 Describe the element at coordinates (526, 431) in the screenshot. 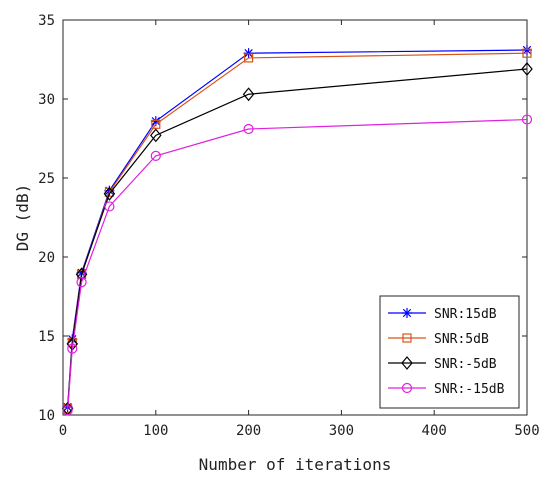

I see `x-tick-label: 500` at that location.